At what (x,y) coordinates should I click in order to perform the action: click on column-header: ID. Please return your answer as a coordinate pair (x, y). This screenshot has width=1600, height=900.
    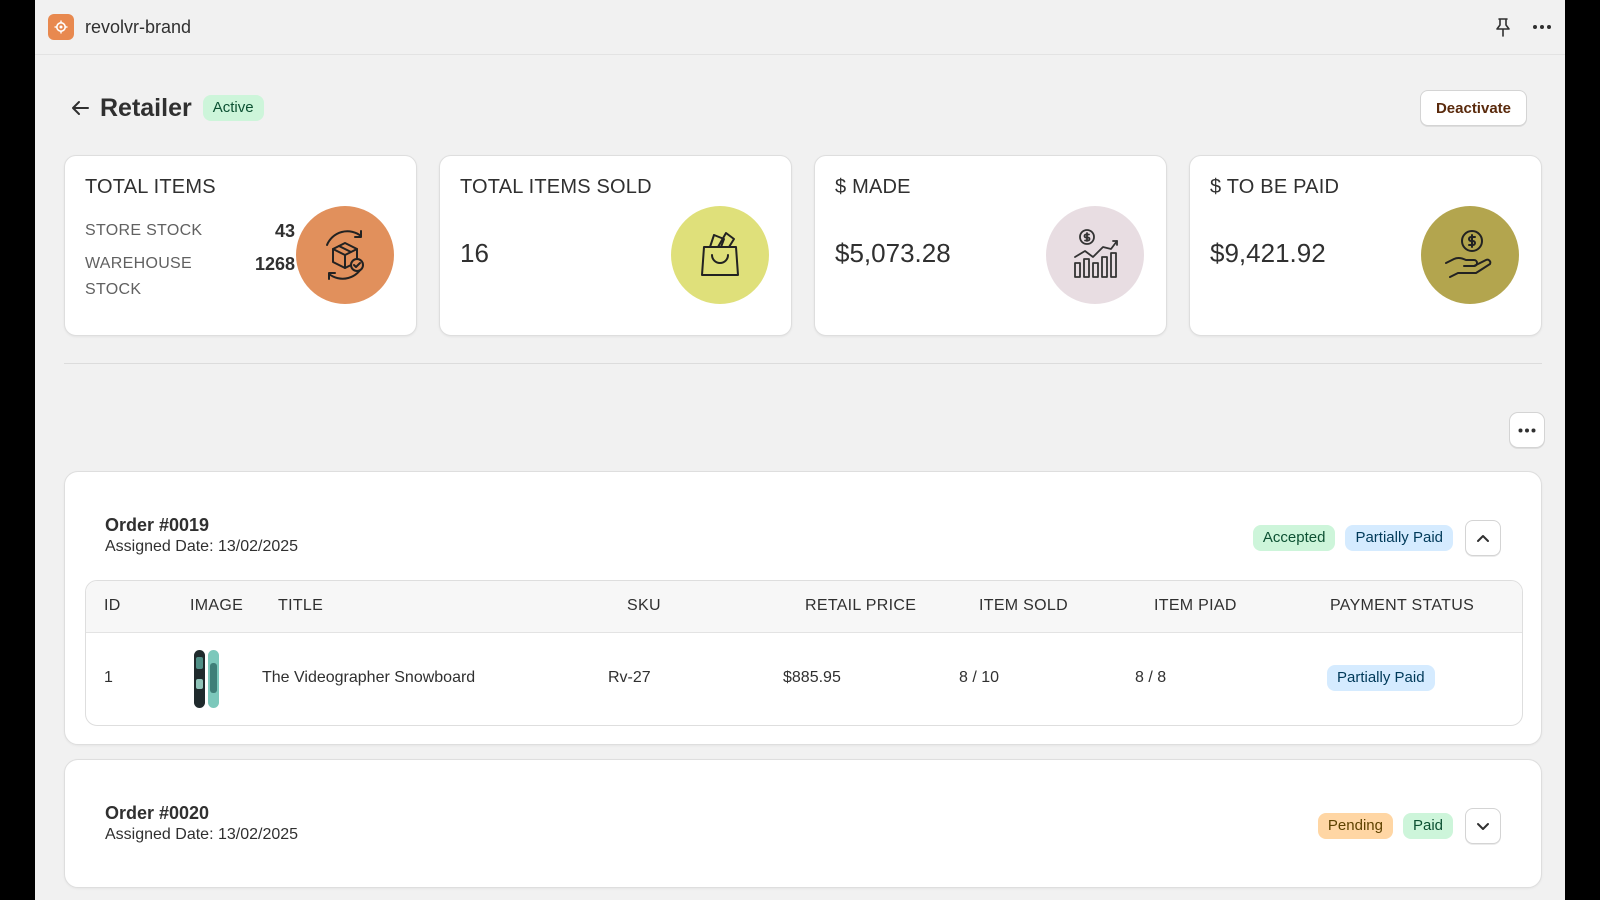
    Looking at the image, I should click on (112, 605).